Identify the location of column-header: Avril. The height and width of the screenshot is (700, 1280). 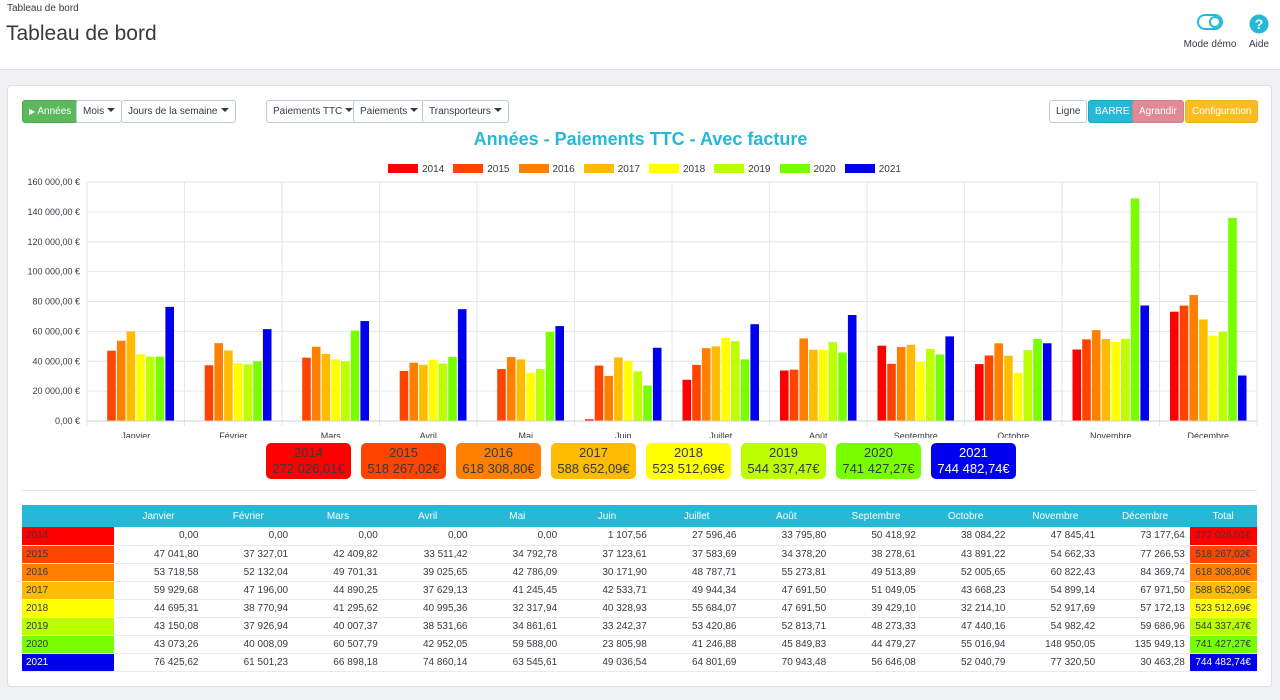
(427, 516).